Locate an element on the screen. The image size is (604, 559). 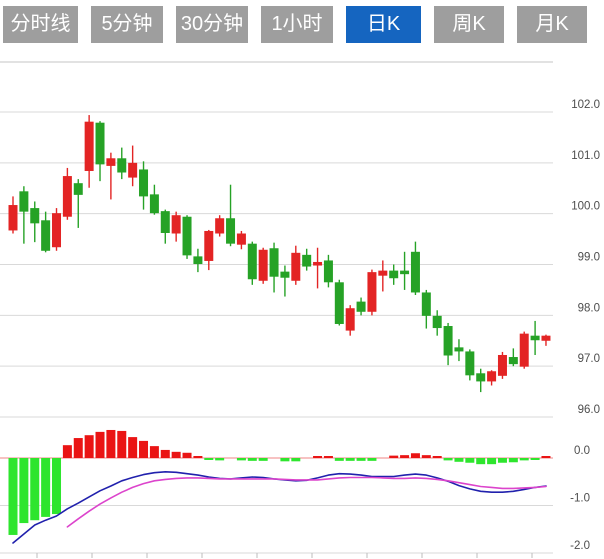
price-tick-label: 99.0 is located at coordinates (589, 258).